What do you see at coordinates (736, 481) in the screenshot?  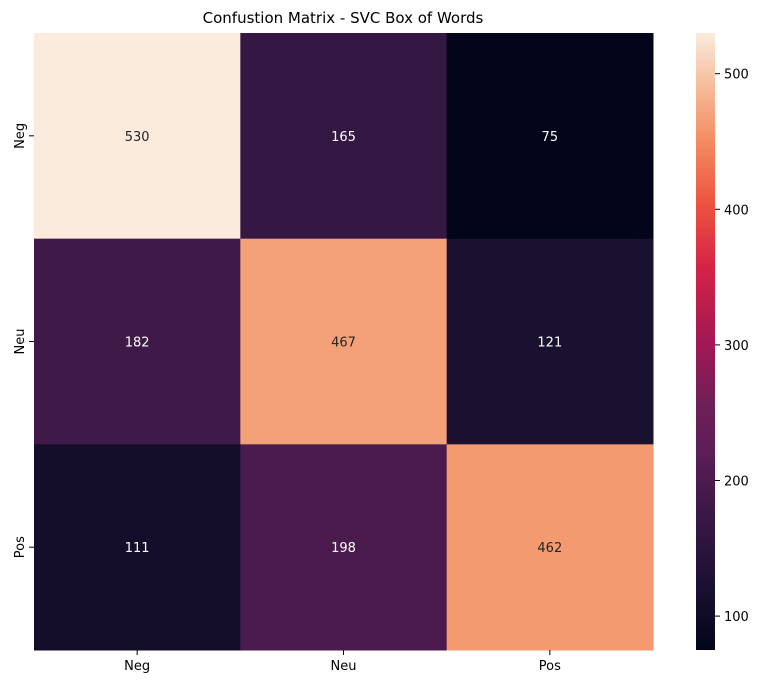 I see `colorbar-tick-label: 200` at bounding box center [736, 481].